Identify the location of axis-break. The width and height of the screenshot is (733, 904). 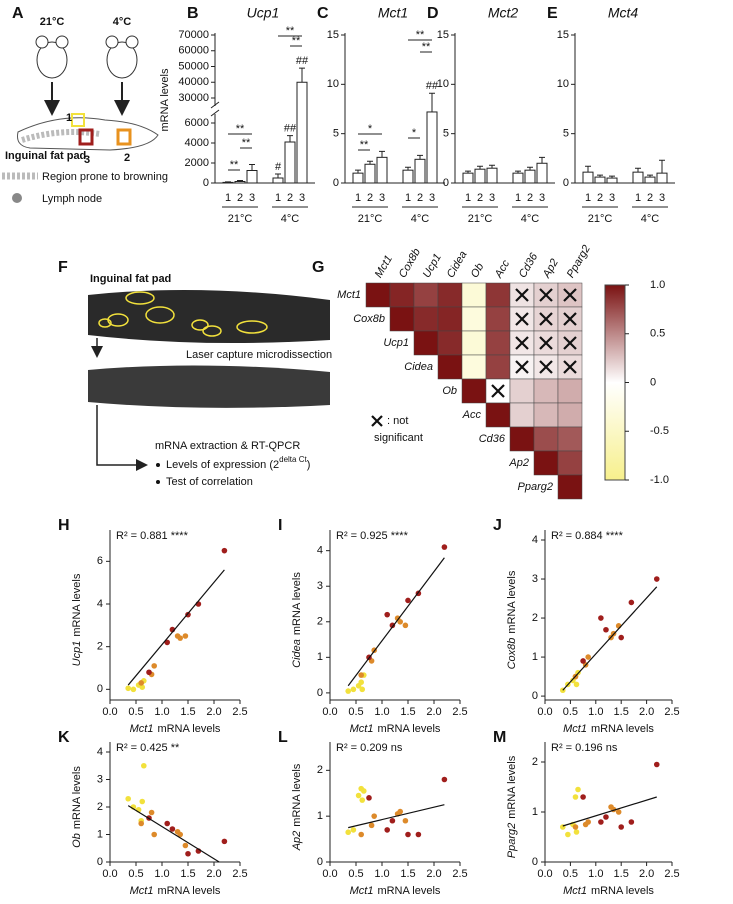
(215, 109).